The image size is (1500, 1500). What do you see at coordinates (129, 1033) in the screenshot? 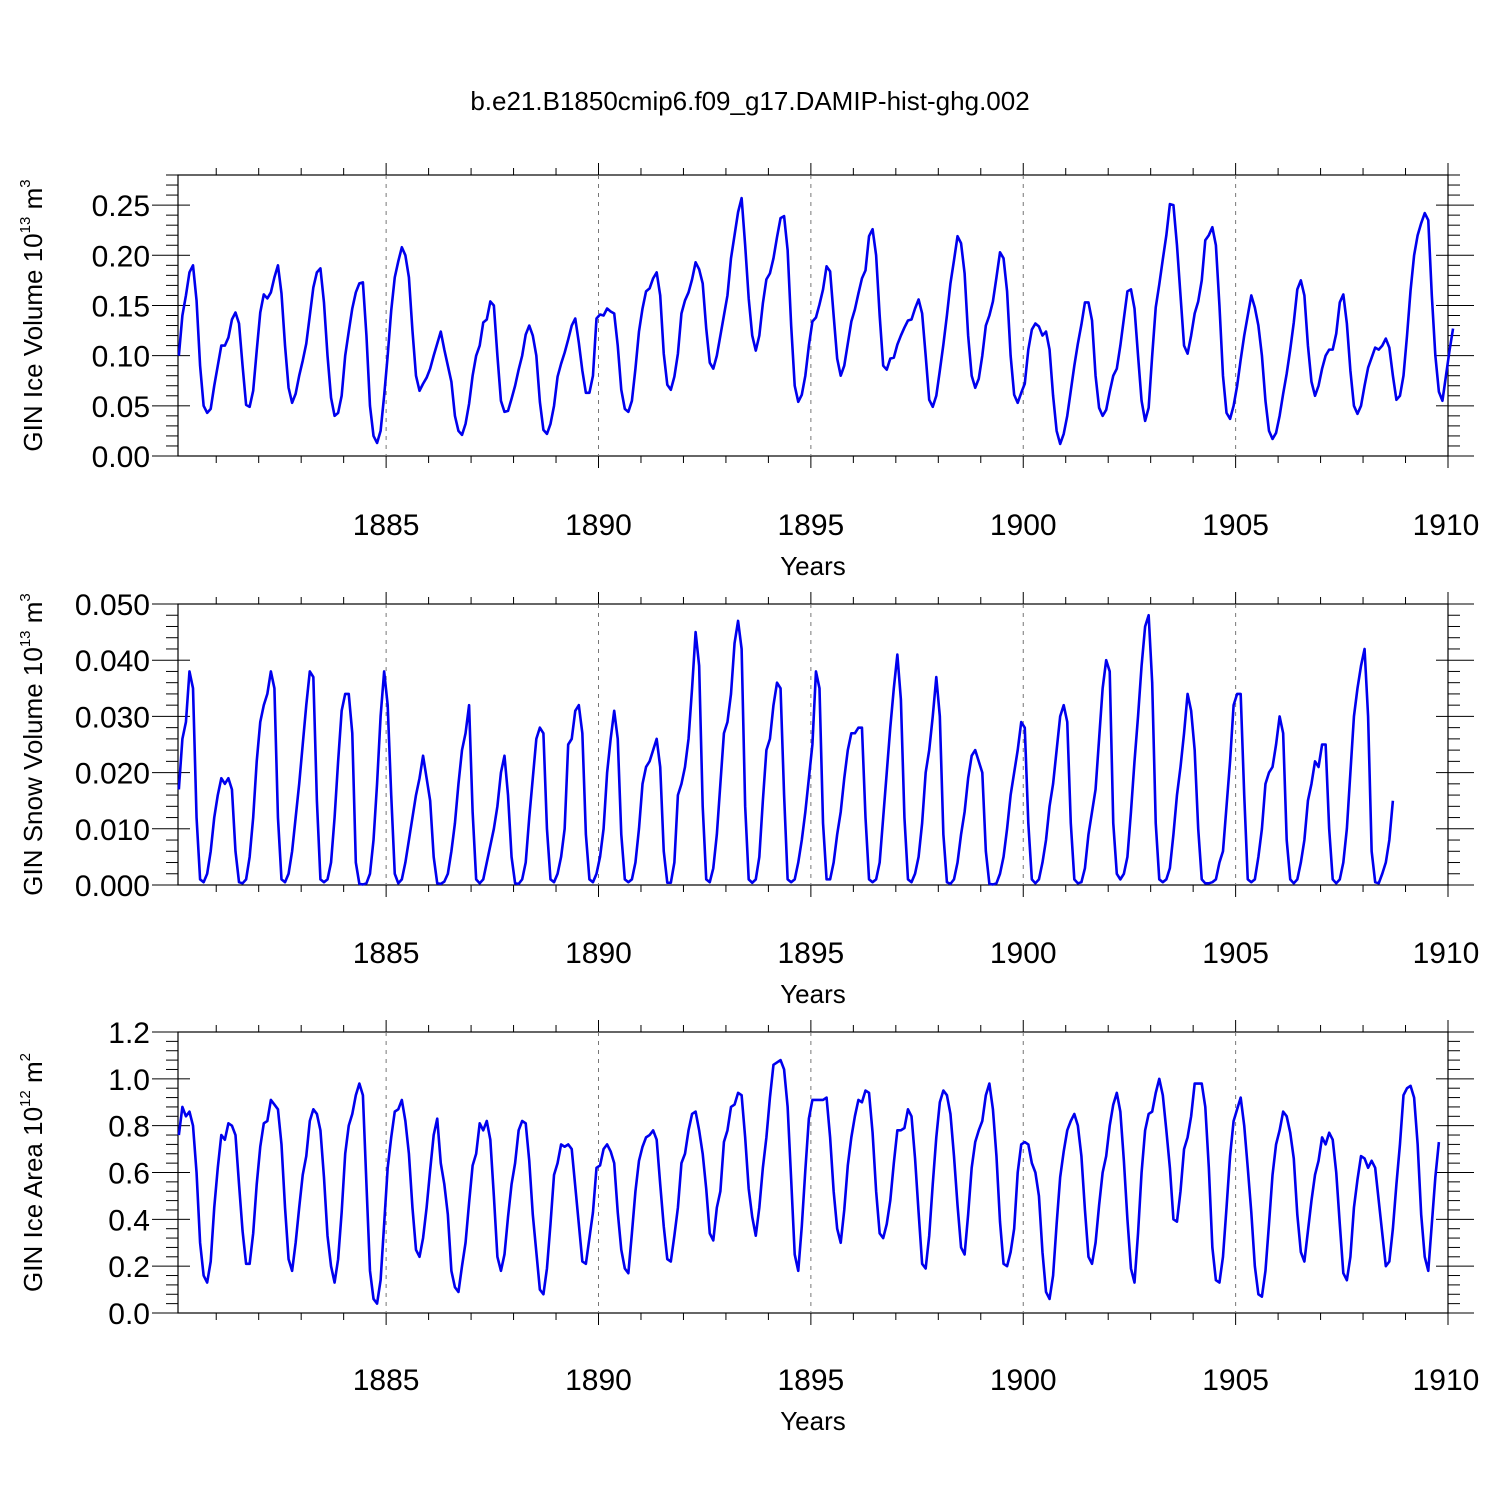
I see `y-tick-label: 1.2` at bounding box center [129, 1033].